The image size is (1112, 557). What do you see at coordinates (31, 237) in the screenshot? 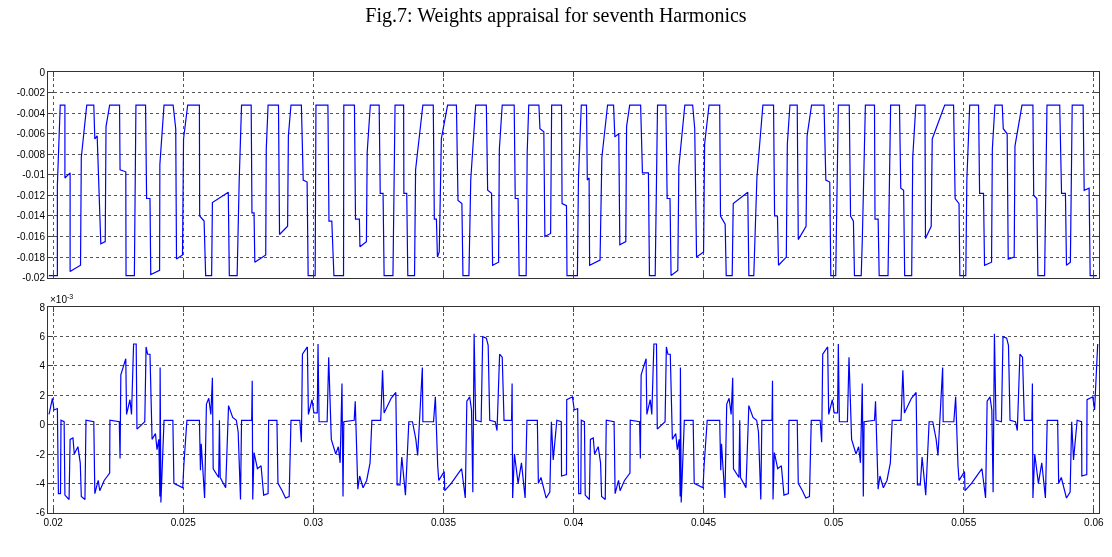
I see `y-tick-label: -0.016` at bounding box center [31, 237].